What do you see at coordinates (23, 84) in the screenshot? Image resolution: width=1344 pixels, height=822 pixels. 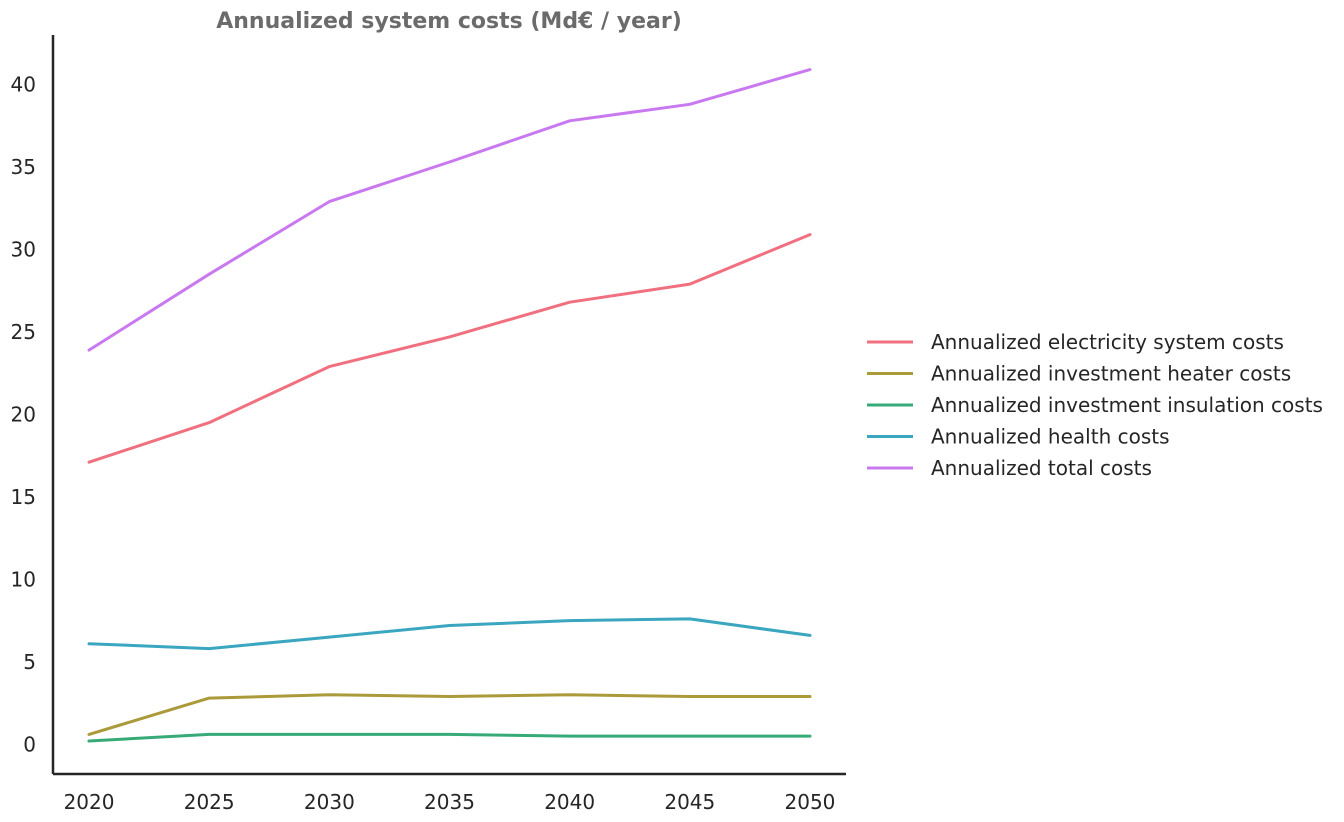 I see `y-tick-label: 40` at bounding box center [23, 84].